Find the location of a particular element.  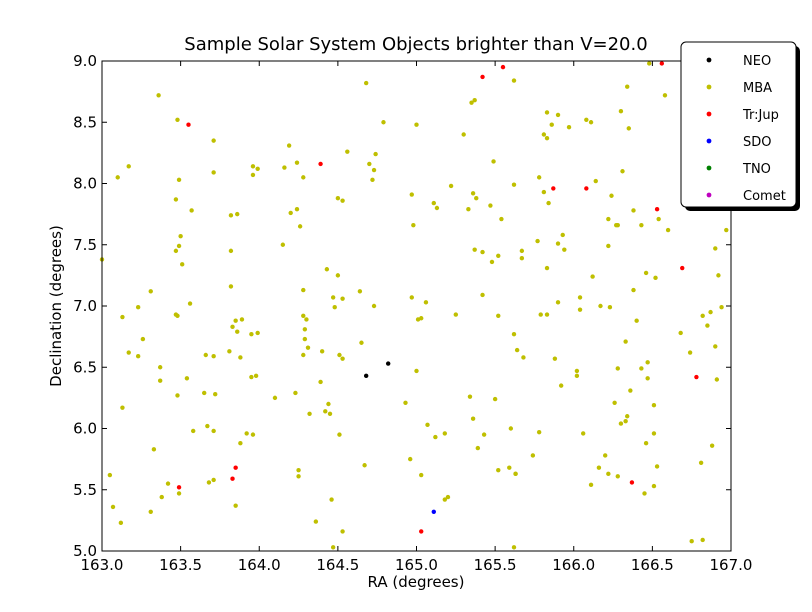

legend-label: SDO is located at coordinates (757, 142).